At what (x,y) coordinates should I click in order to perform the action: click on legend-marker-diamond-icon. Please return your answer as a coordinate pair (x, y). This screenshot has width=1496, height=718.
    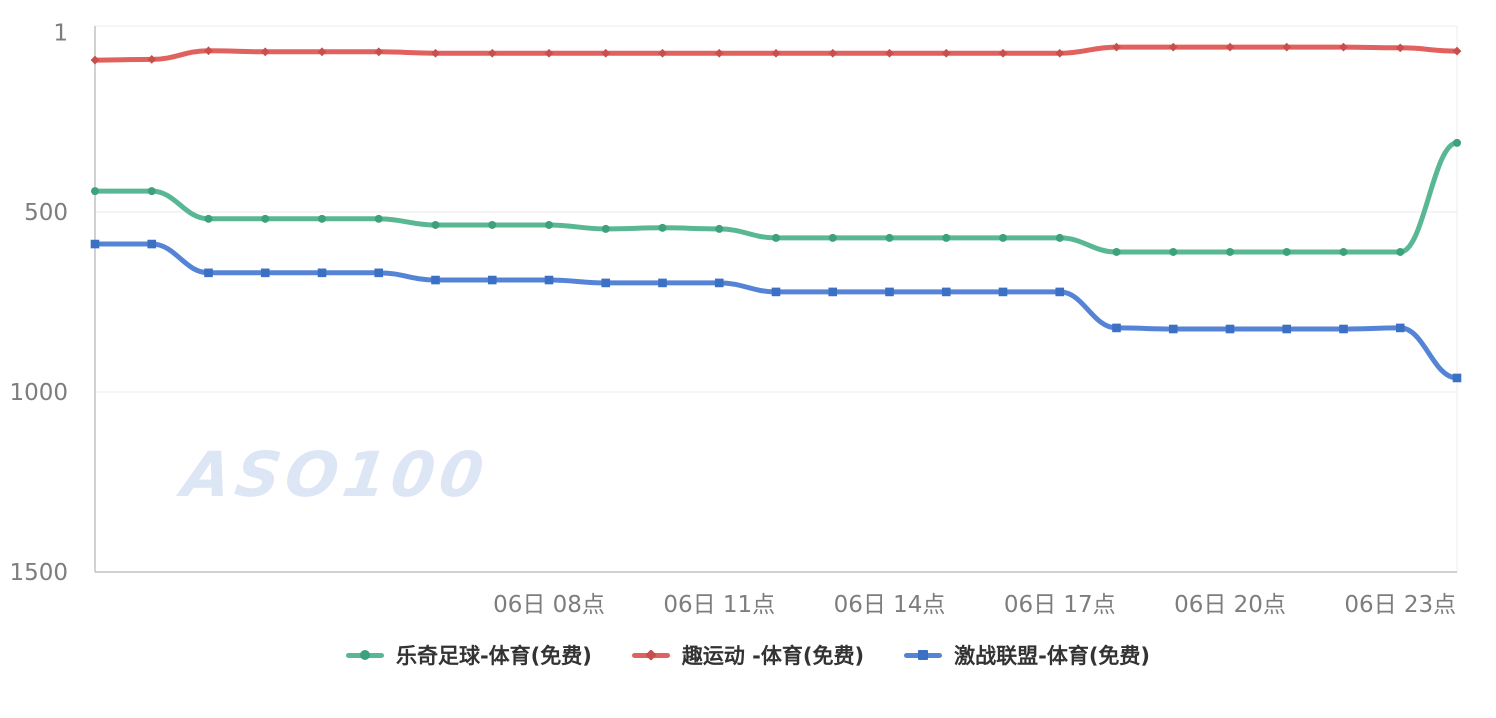
    Looking at the image, I should click on (651, 655).